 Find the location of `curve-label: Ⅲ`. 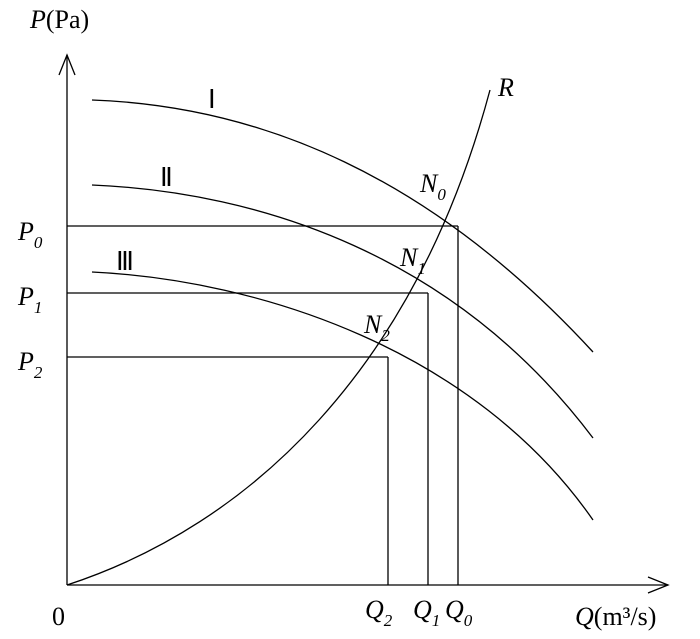

curve-label: Ⅲ is located at coordinates (125, 261).